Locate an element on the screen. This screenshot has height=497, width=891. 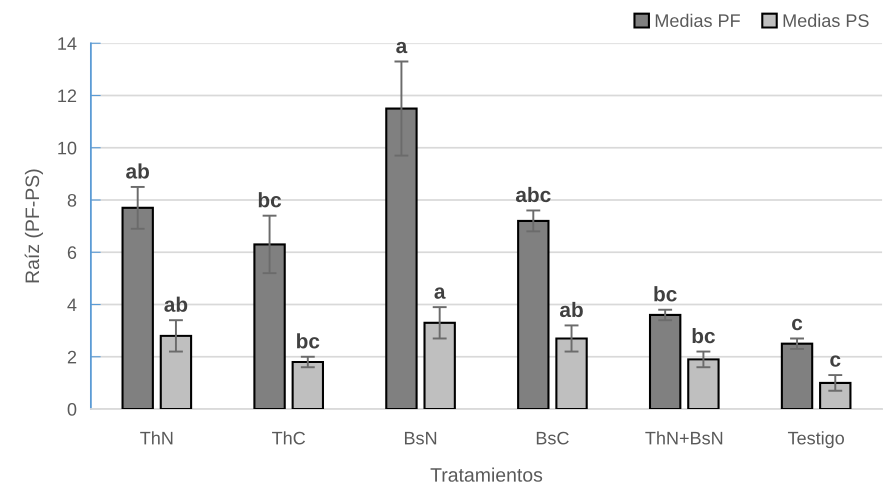
y-tick-label: 2 is located at coordinates (72, 357).